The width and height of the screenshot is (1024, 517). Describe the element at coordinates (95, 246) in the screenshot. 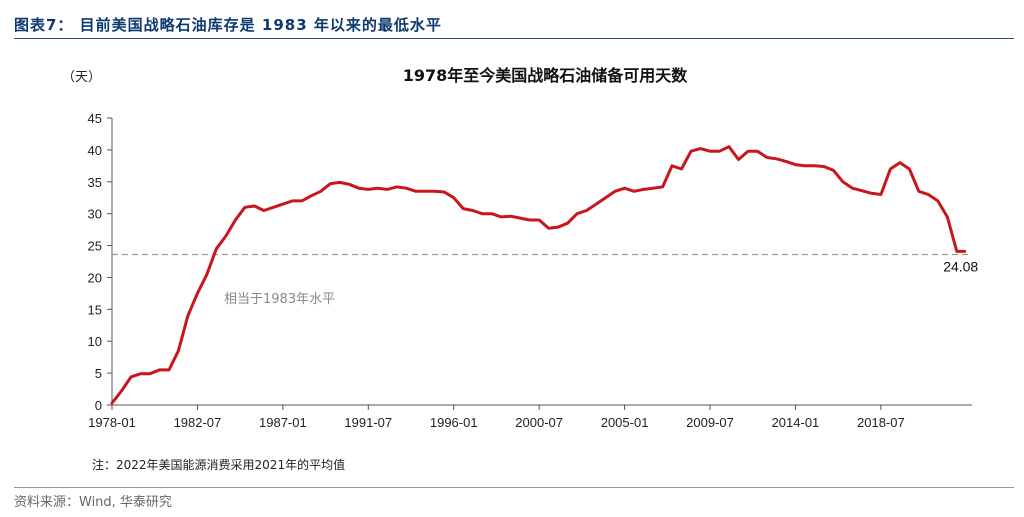

I see `y-tick-label: 25` at that location.